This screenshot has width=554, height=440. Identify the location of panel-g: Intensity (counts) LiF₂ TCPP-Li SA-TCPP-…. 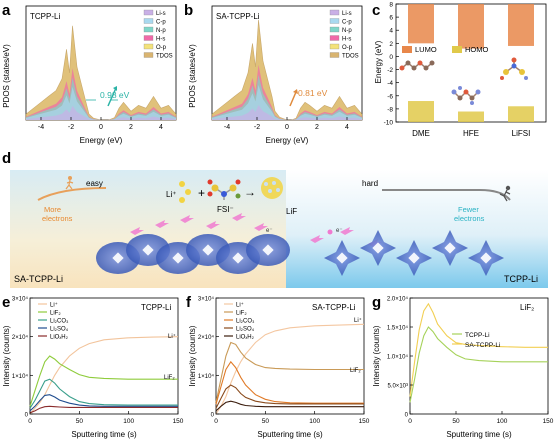
(463, 368).